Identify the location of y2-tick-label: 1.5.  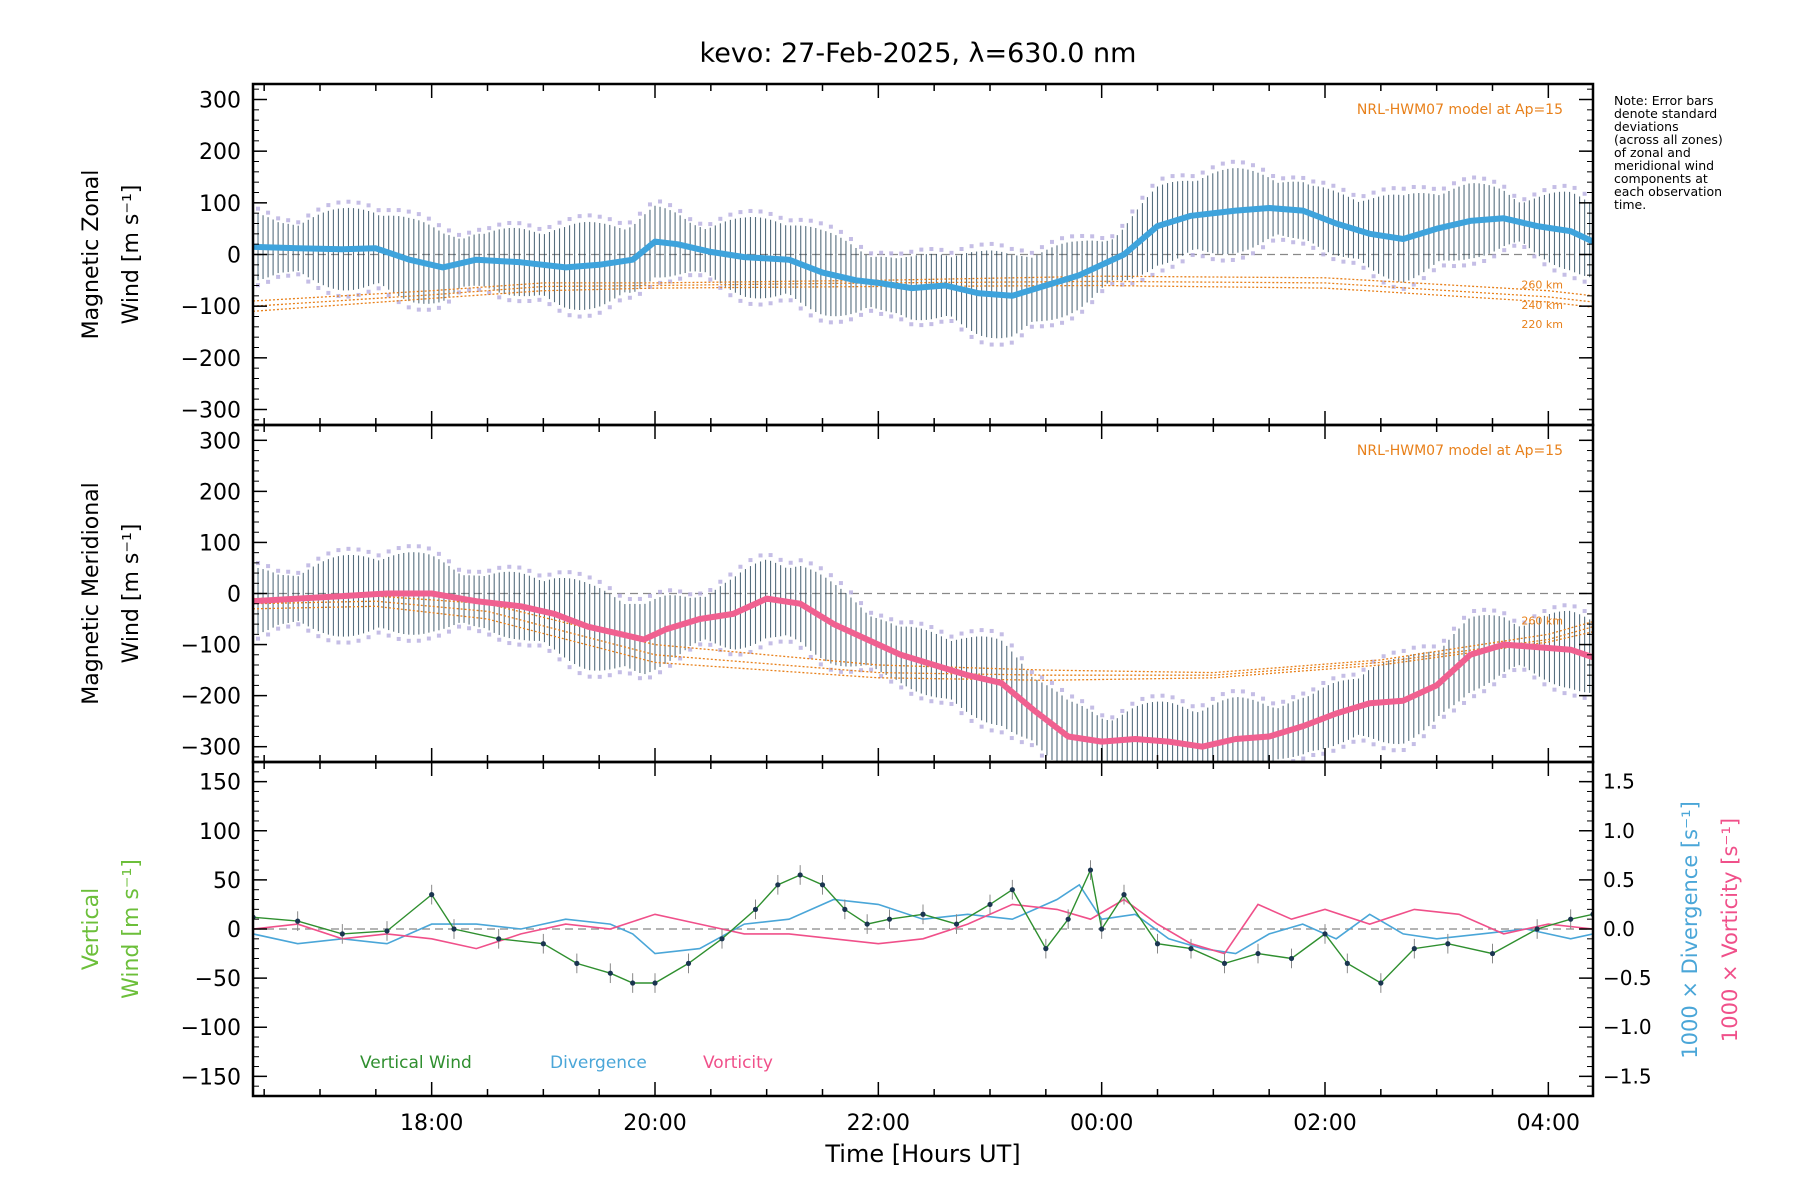
(1619, 782).